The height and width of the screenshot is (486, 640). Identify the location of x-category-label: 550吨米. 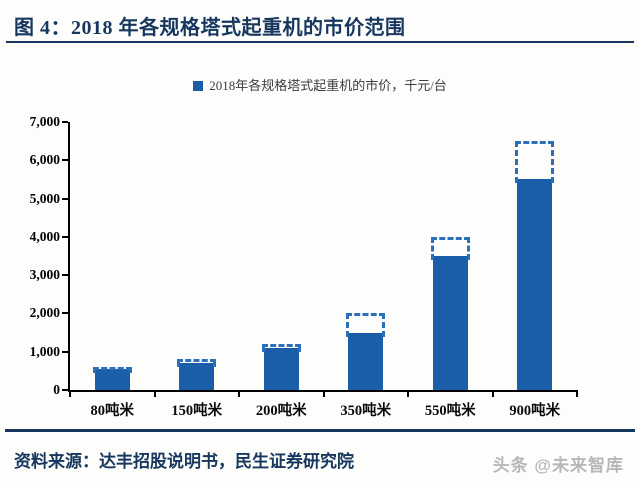
(450, 411).